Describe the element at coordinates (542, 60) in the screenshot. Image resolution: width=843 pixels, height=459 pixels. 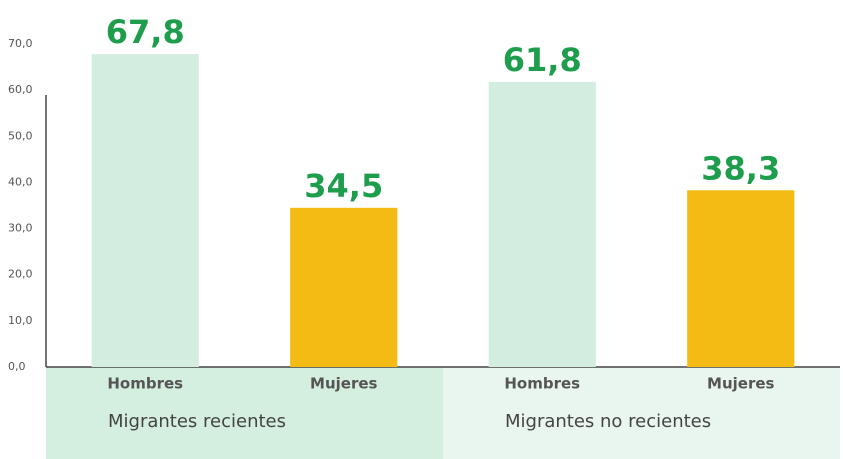
I see `value-label: 61,8` at that location.